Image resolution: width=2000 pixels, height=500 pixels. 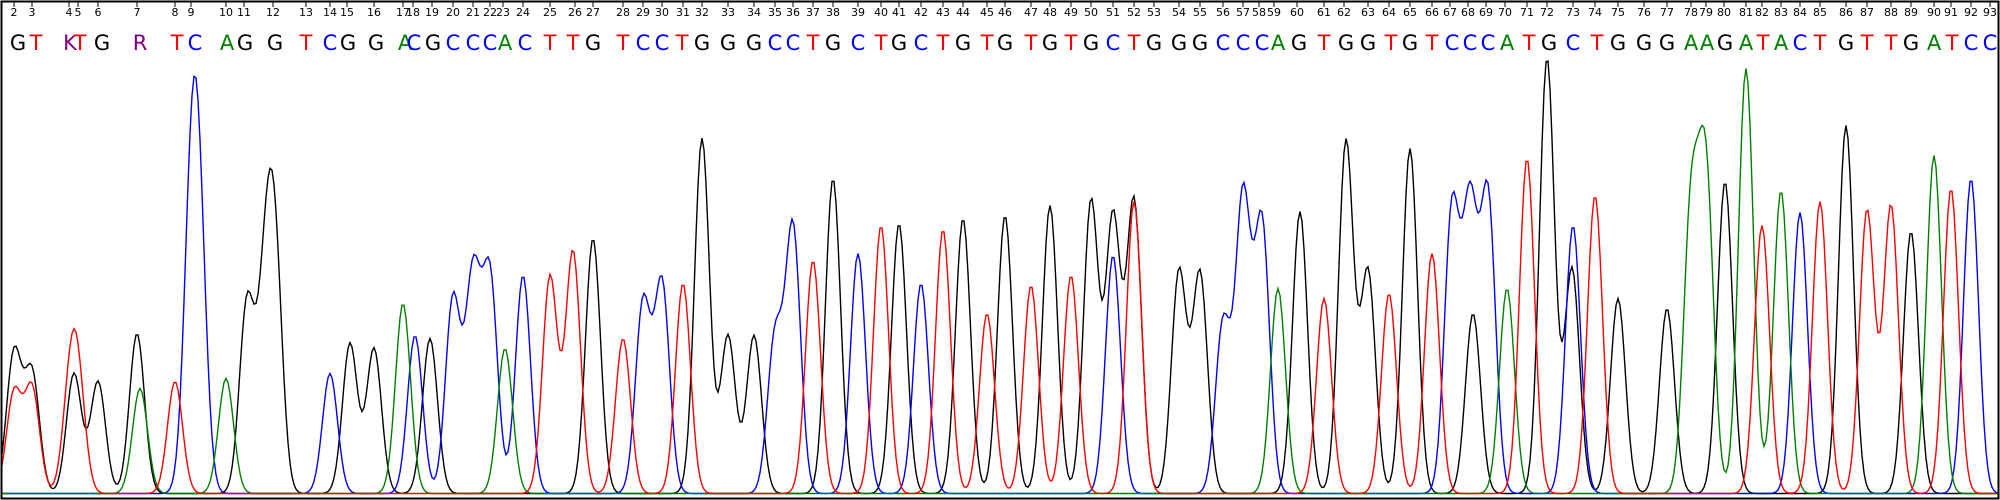 I want to click on position-label: 48, so click(x=1050, y=12).